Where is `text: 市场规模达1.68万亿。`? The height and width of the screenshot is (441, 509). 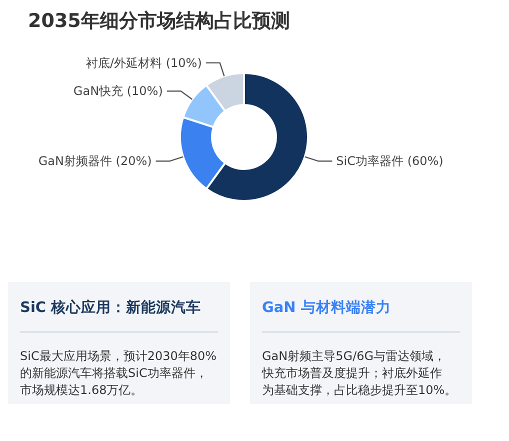
text: 市场规模达1.68万亿。 is located at coordinates (81, 390).